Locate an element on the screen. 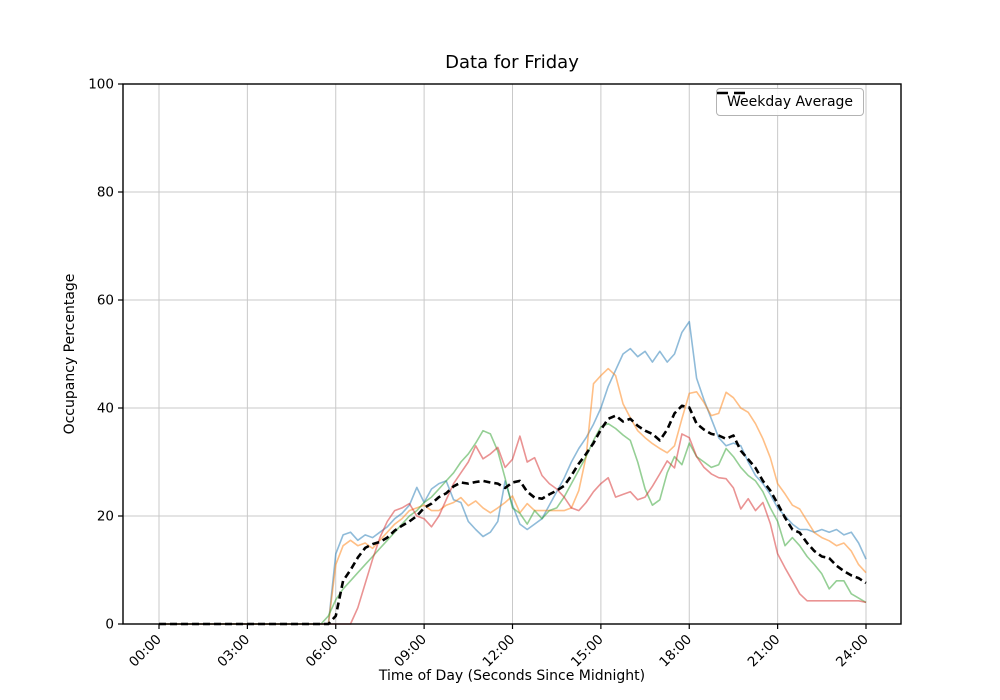  x-tick-label: 03:00 is located at coordinates (233, 651).